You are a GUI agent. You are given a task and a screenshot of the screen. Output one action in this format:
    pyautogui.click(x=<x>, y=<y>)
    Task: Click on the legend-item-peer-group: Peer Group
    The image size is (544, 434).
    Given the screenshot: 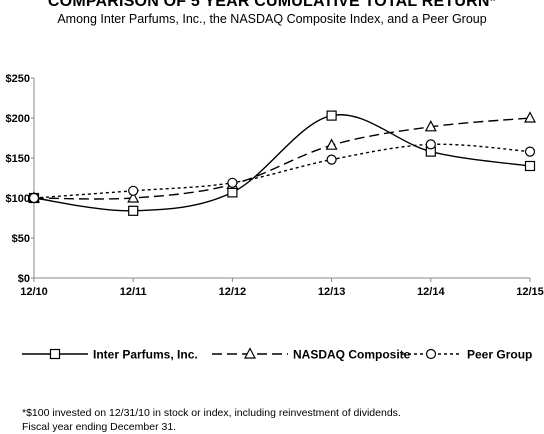 What is the action you would take?
    pyautogui.click(x=467, y=355)
    